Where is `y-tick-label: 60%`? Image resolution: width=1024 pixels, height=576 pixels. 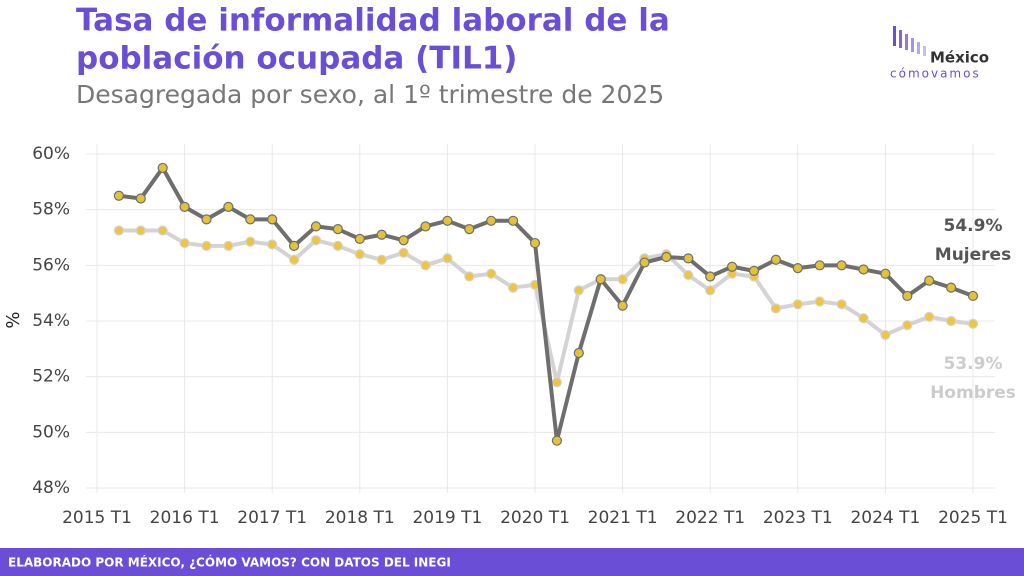
y-tick-label: 60% is located at coordinates (51, 154).